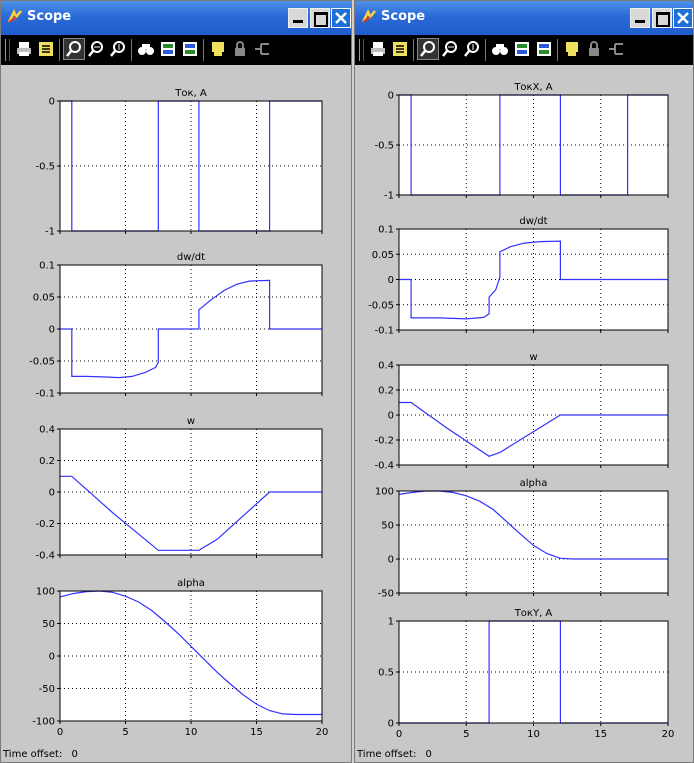 This screenshot has height=763, width=694. I want to click on y-tick-label: -0.05, so click(381, 305).